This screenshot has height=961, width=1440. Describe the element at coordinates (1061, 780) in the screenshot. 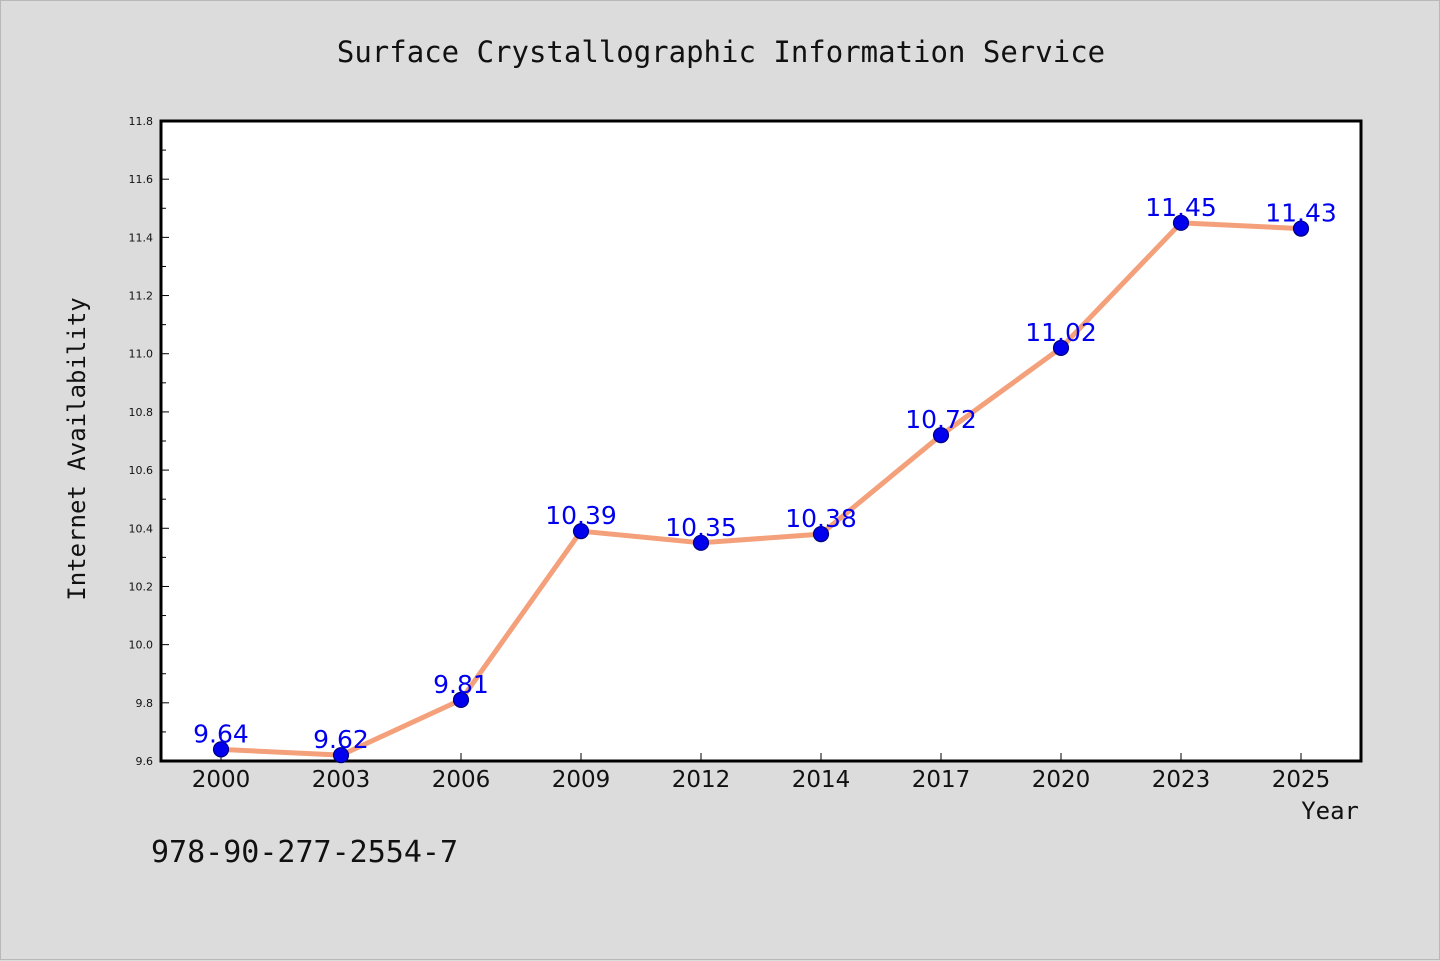

I see `x-tick-label: 2020` at that location.